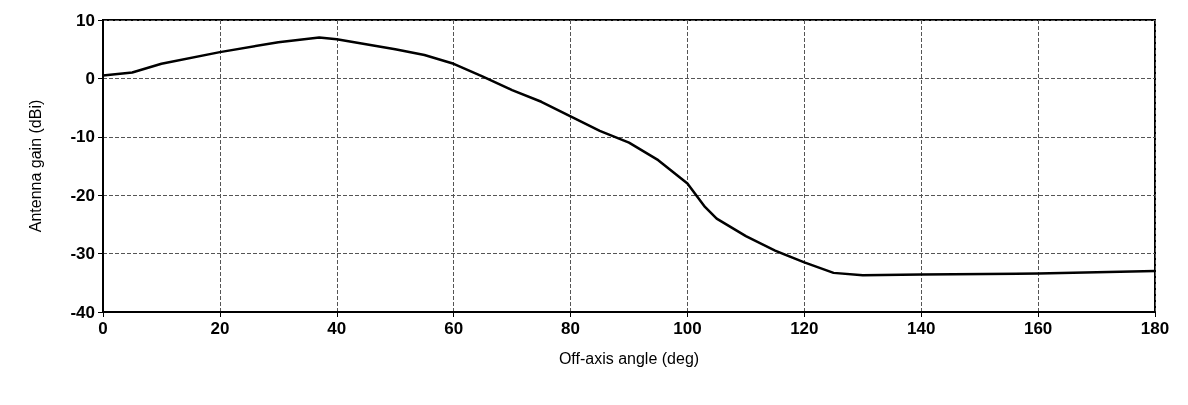 This screenshot has height=405, width=1188. Describe the element at coordinates (82, 137) in the screenshot. I see `y-tick-label: -10` at that location.